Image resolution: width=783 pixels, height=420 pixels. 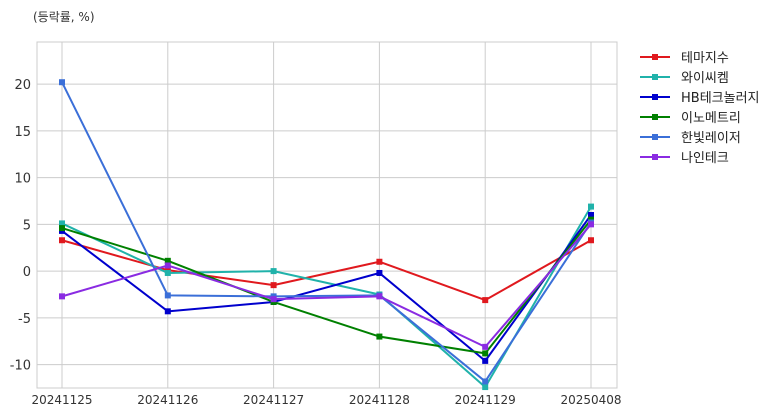 What do you see at coordinates (711, 118) in the screenshot?
I see `legend-label: 이노메트리` at bounding box center [711, 118].